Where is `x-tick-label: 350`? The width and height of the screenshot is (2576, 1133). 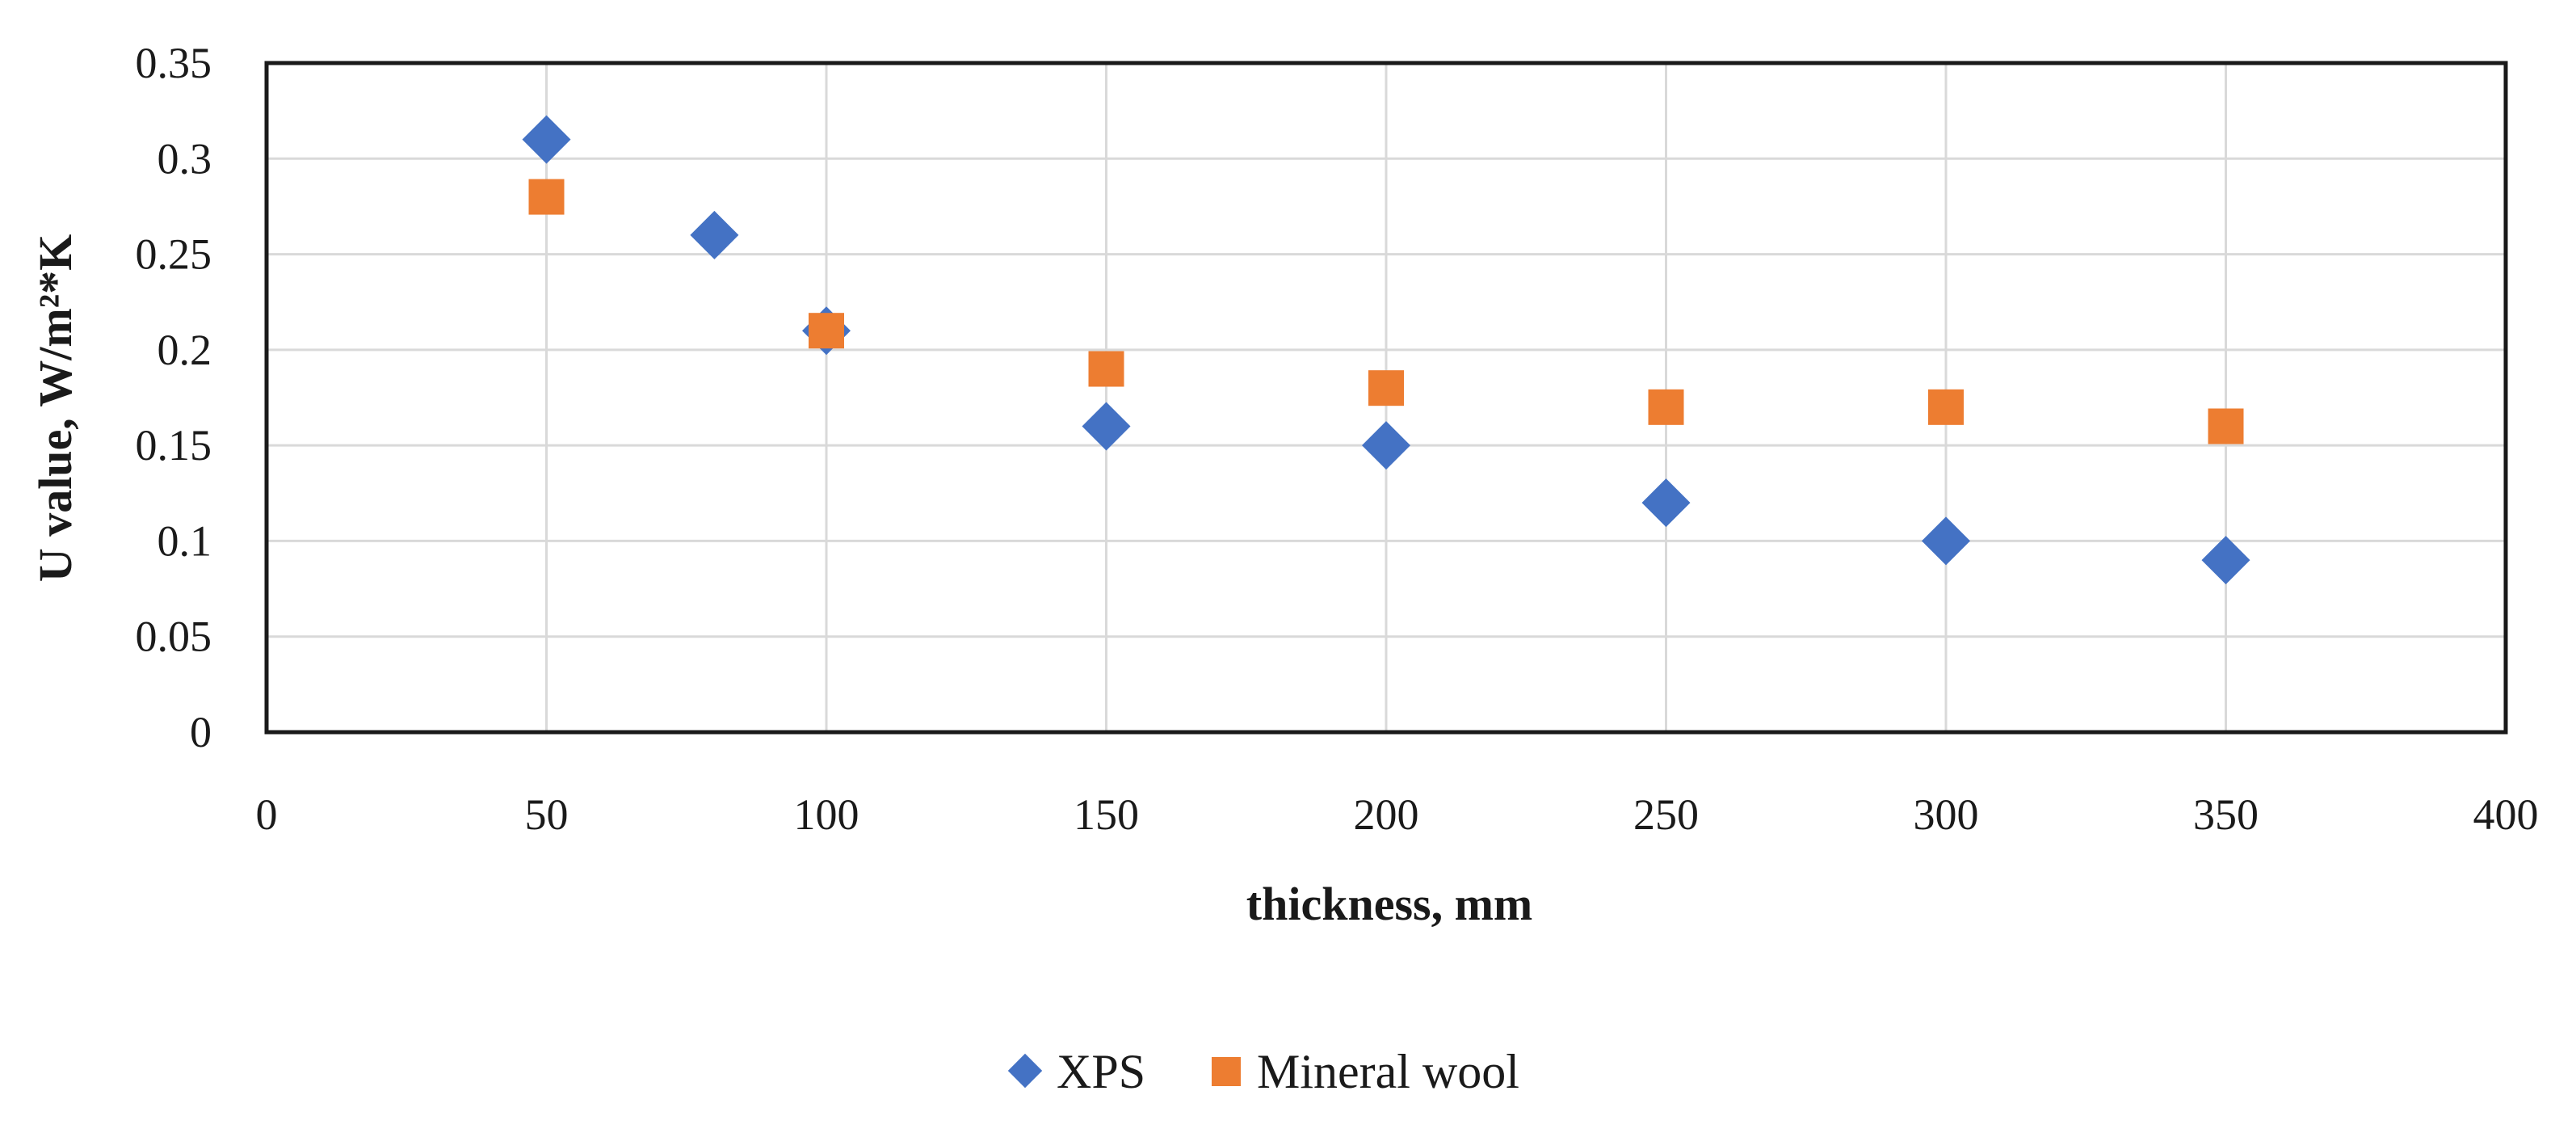
x-tick-label: 350 is located at coordinates (2226, 814).